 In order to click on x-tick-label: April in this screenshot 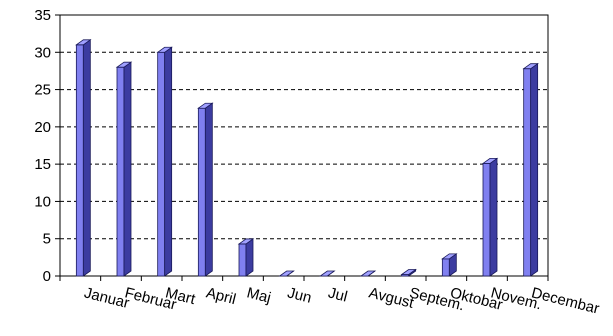, I will do `click(220, 296)`.